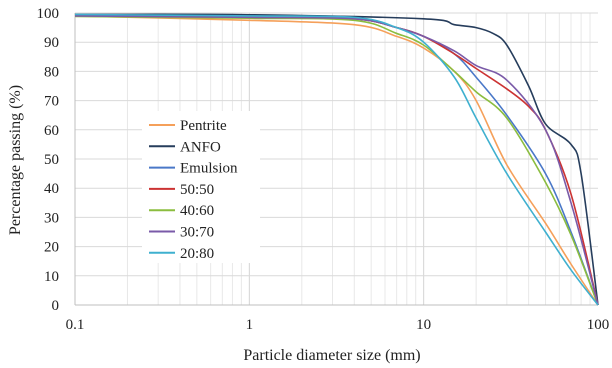 The height and width of the screenshot is (368, 612). What do you see at coordinates (51, 160) in the screenshot?
I see `y-tick-label: 50` at bounding box center [51, 160].